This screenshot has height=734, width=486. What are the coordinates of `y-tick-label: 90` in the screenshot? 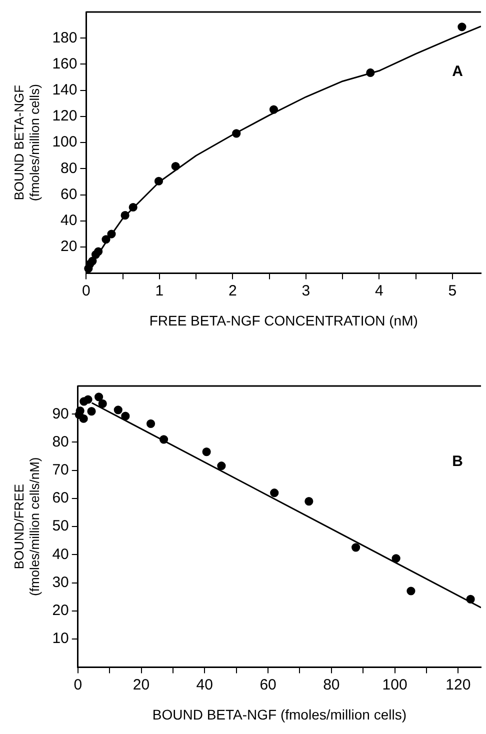 It's located at (60, 413).